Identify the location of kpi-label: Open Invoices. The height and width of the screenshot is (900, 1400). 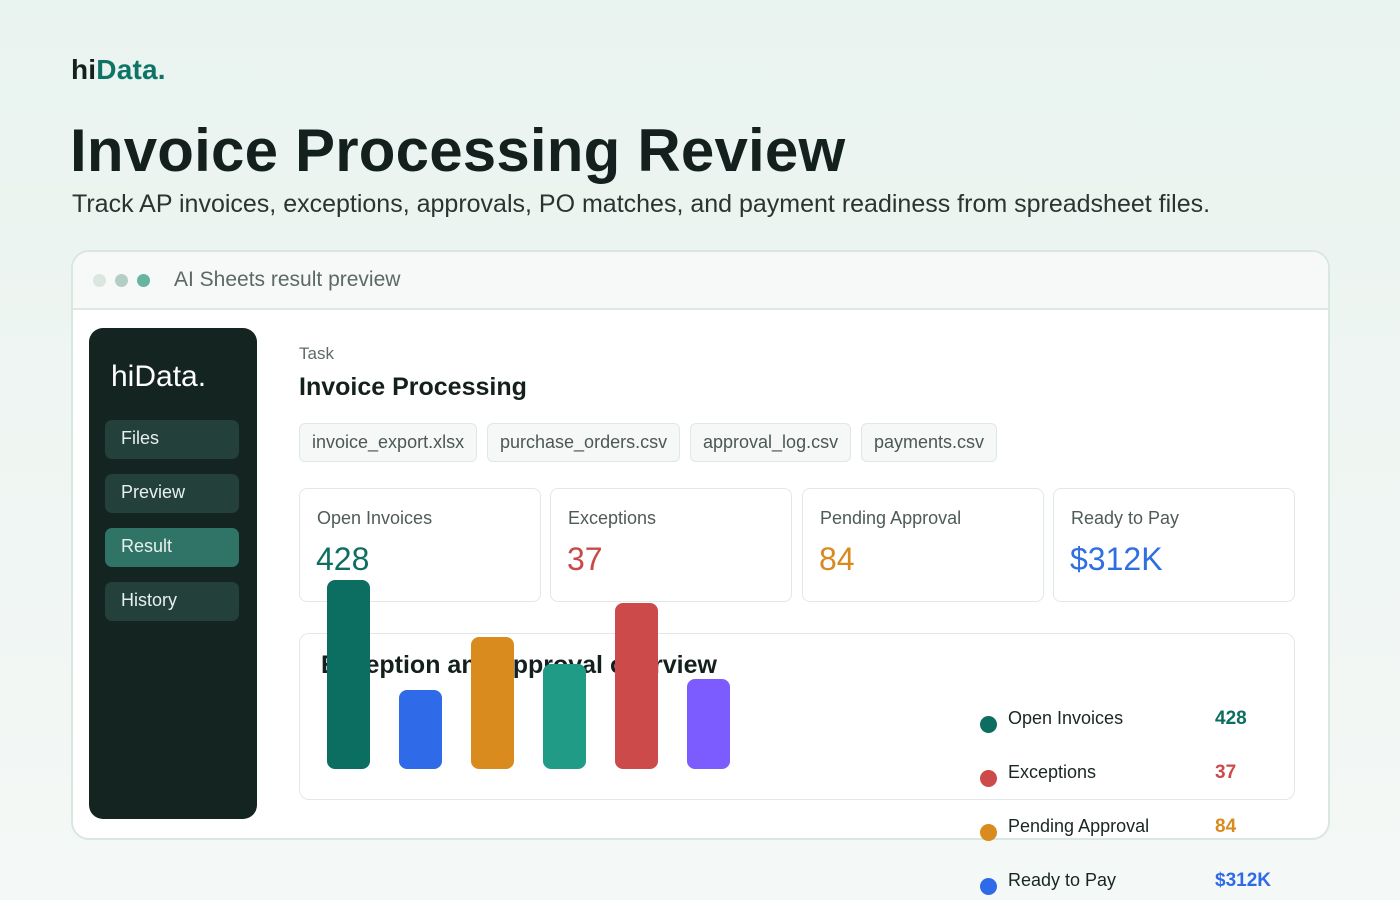
(375, 518).